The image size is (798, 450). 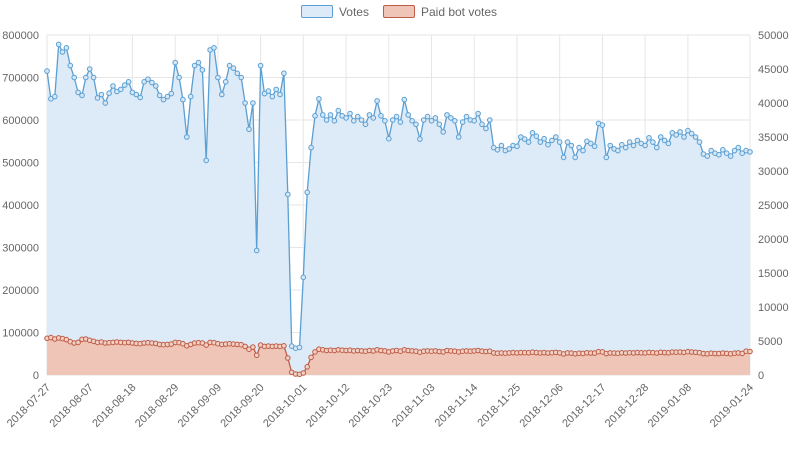 What do you see at coordinates (770, 342) in the screenshot?
I see `y-axis-right-tick-label: 5000` at bounding box center [770, 342].